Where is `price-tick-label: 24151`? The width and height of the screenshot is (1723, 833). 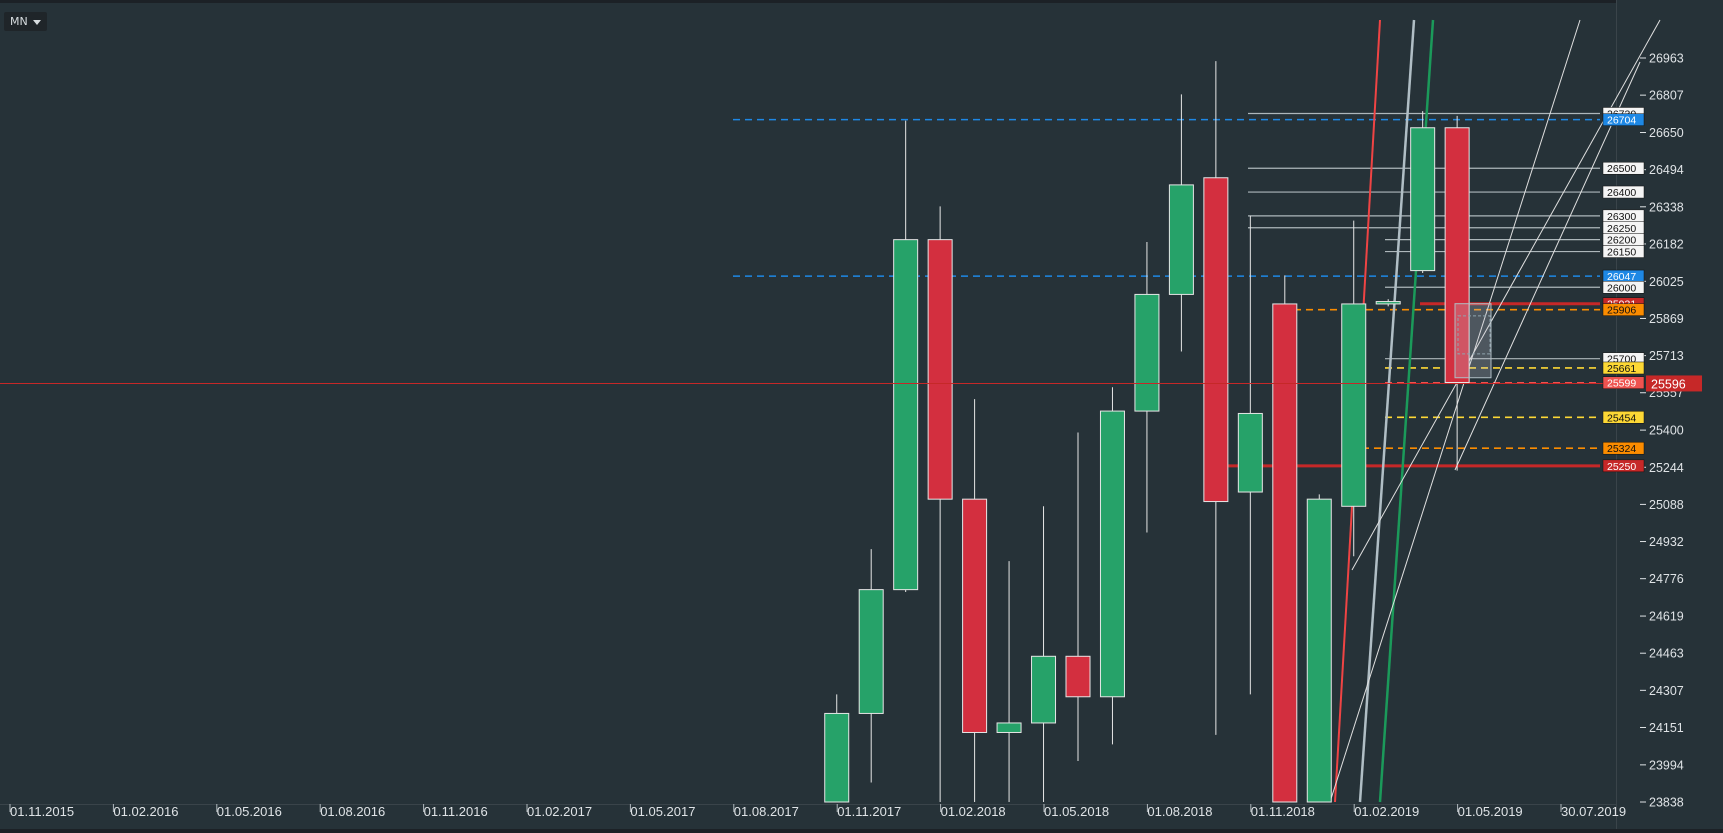
price-tick-label: 24151 is located at coordinates (1666, 728).